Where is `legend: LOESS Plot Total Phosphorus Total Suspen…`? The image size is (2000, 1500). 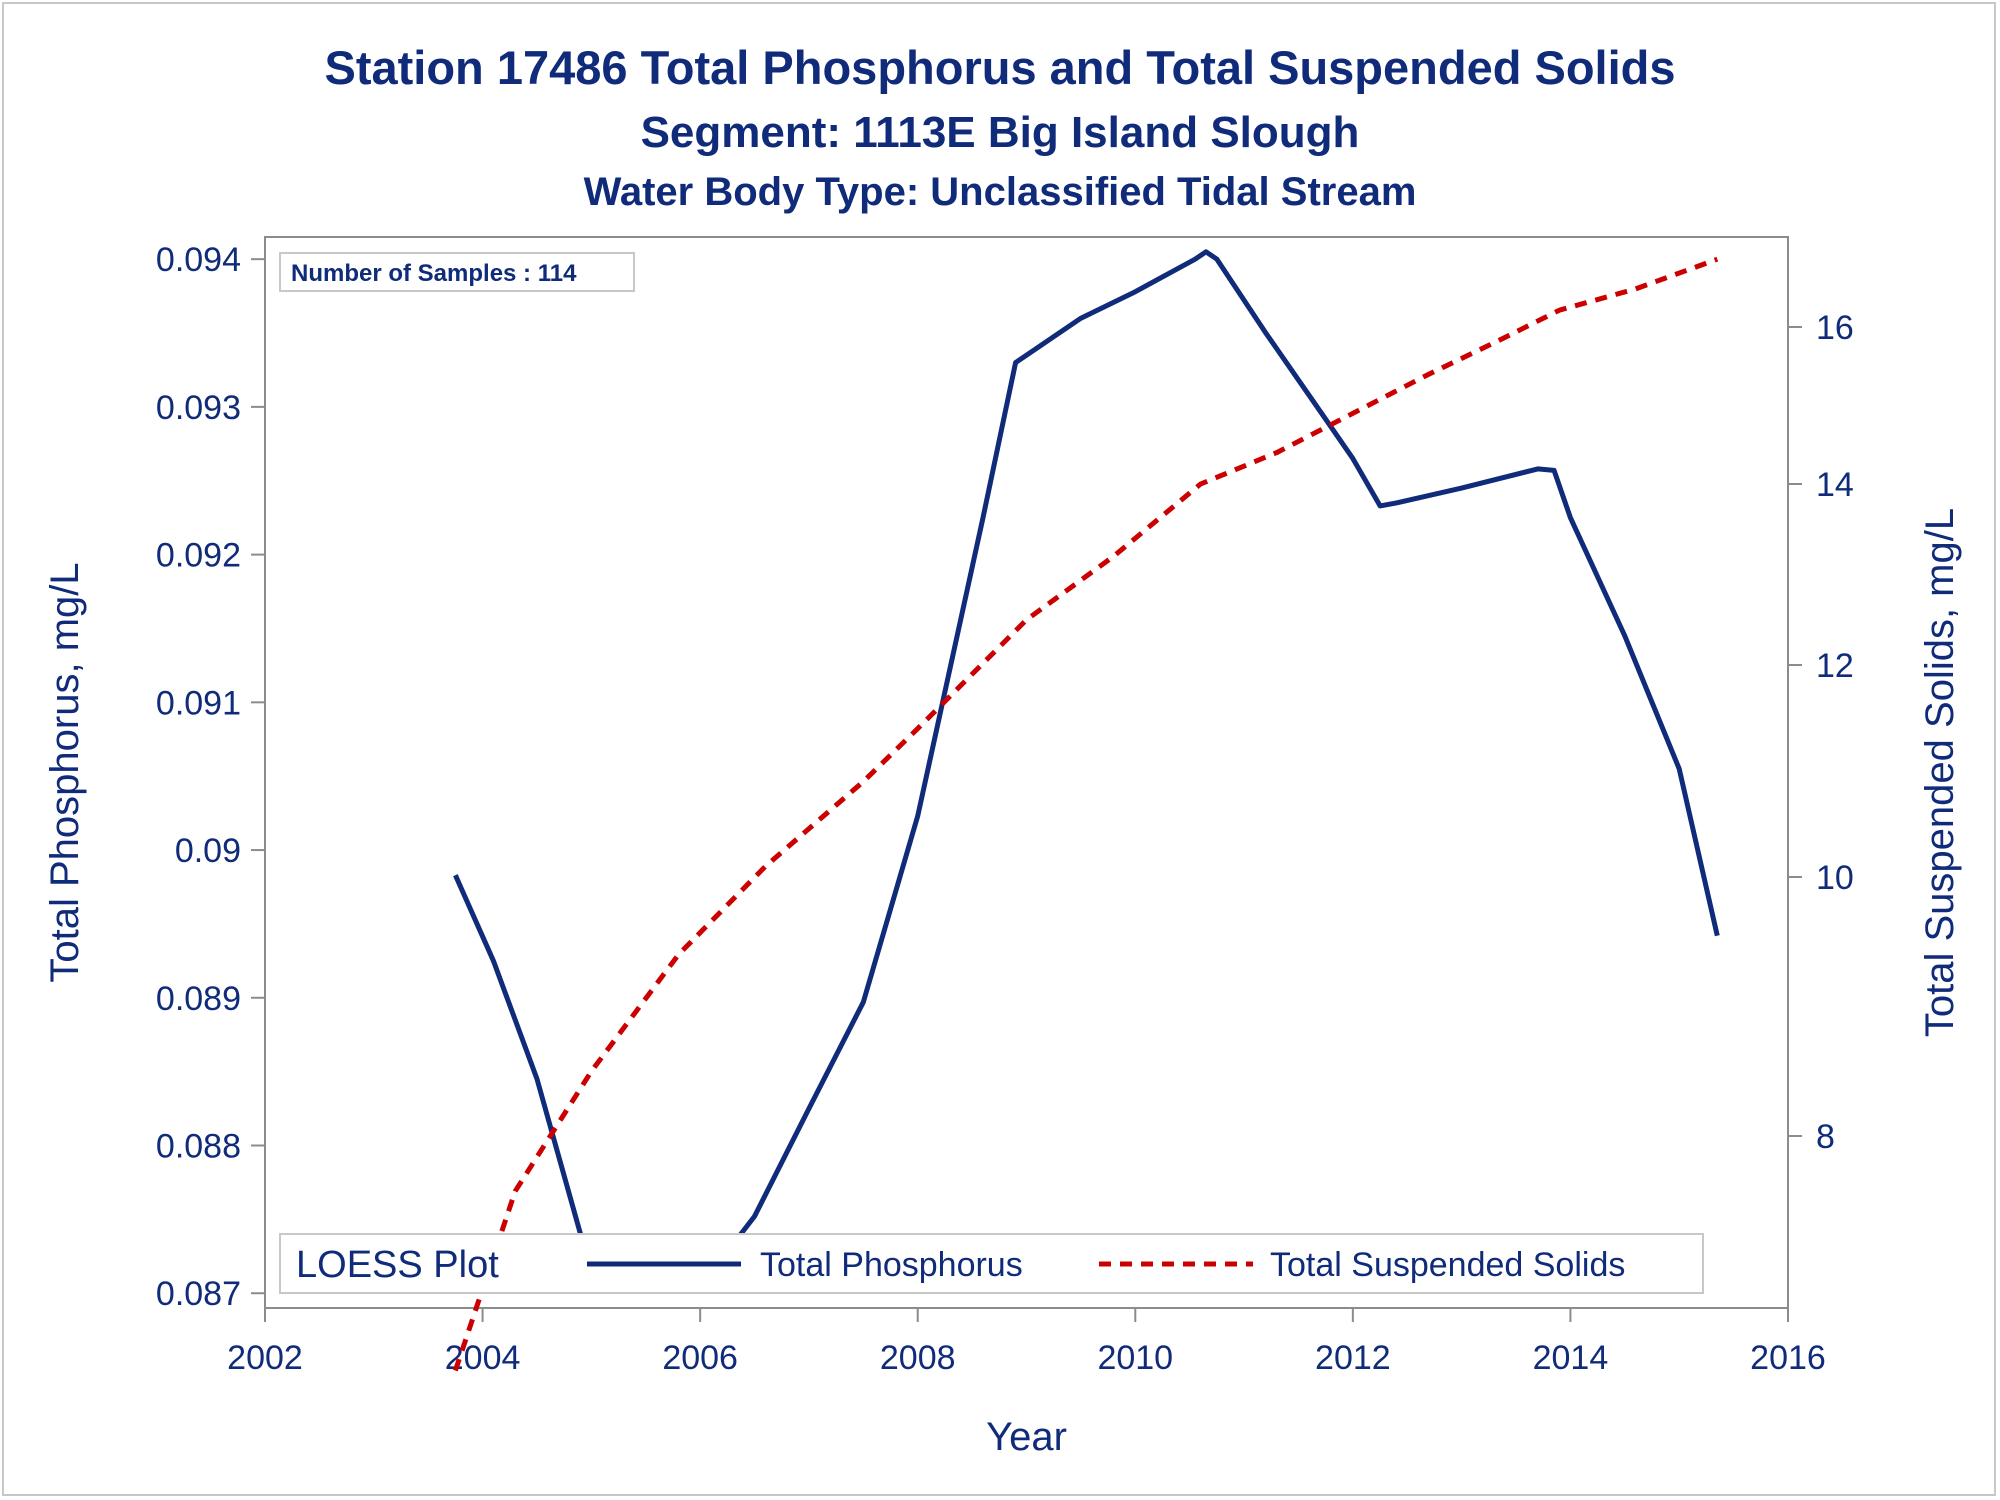 legend: LOESS Plot Total Phosphorus Total Suspen… is located at coordinates (991, 1263).